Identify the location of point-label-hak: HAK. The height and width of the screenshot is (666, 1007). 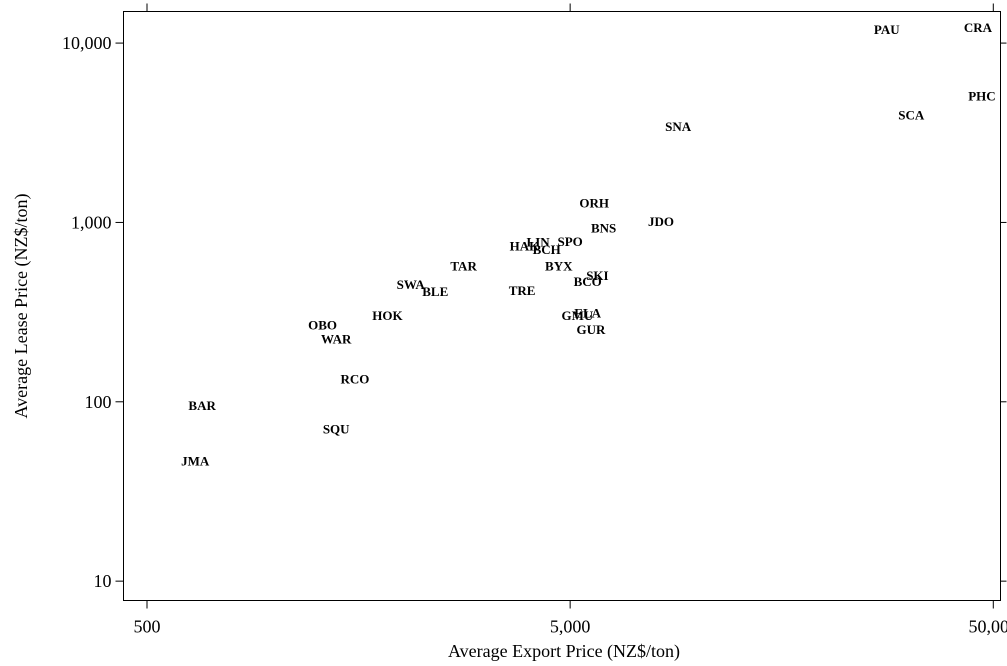
(525, 245).